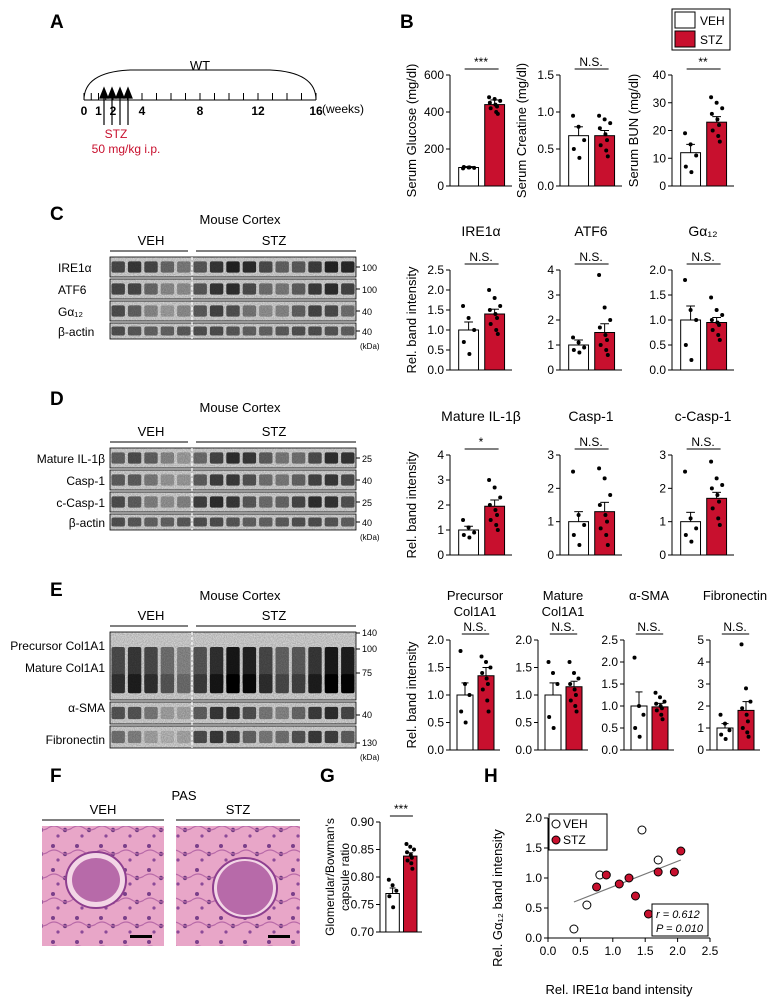  Describe the element at coordinates (57, 22) in the screenshot. I see `panel-a-letter: A` at that location.